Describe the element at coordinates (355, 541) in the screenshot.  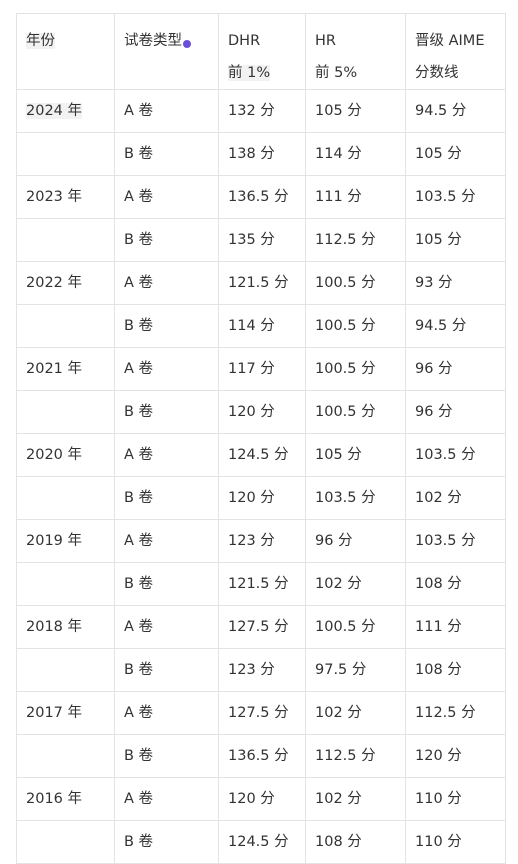
I see `cell-hr: 96 分` at that location.